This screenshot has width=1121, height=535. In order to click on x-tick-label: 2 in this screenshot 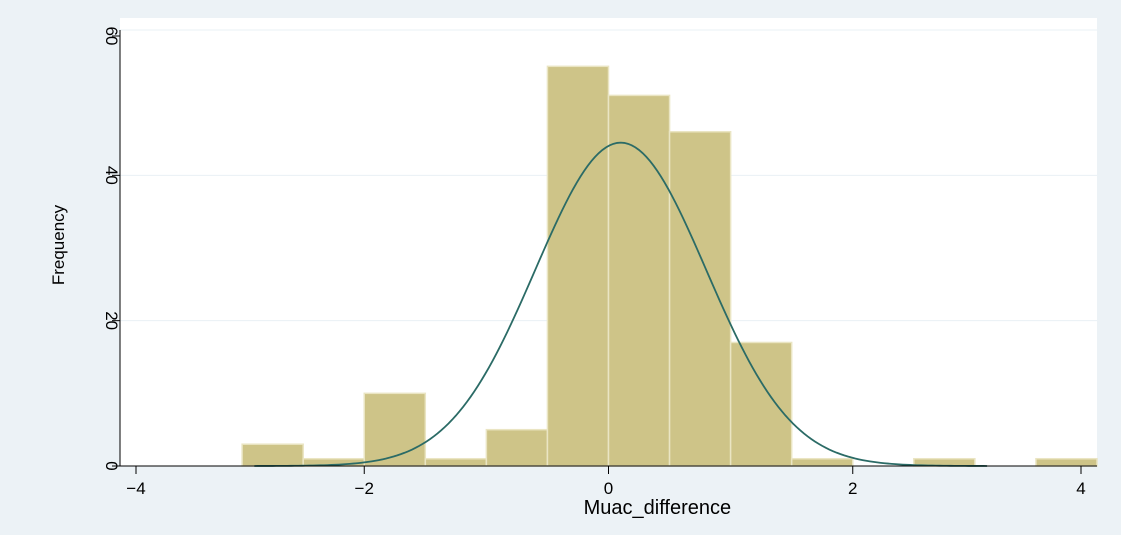, I will do `click(852, 488)`.